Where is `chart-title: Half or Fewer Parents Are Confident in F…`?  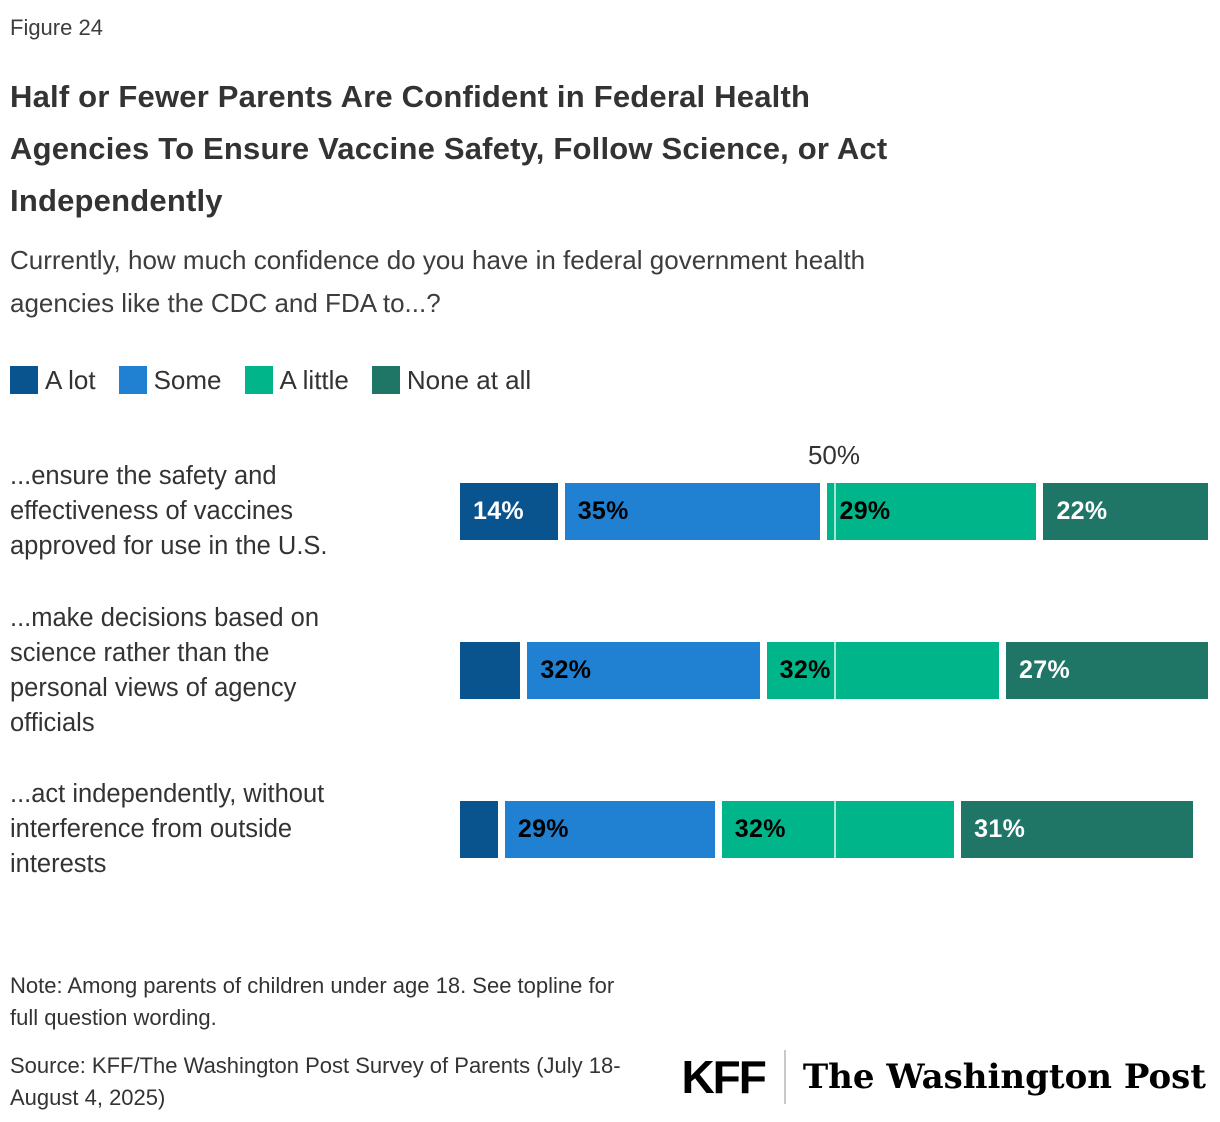 chart-title: Half or Fewer Parents Are Confident in F… is located at coordinates (449, 148).